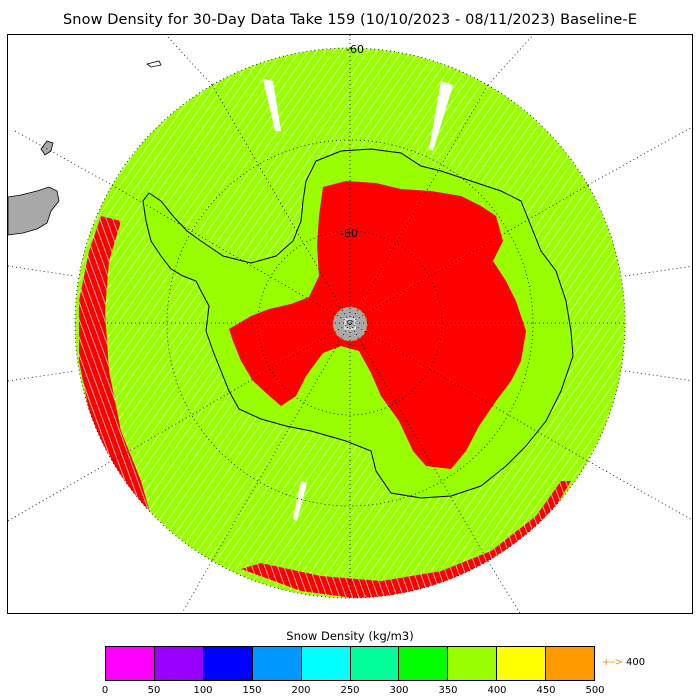  What do you see at coordinates (154, 690) in the screenshot?
I see `colorbar-tick-label: 50` at bounding box center [154, 690].